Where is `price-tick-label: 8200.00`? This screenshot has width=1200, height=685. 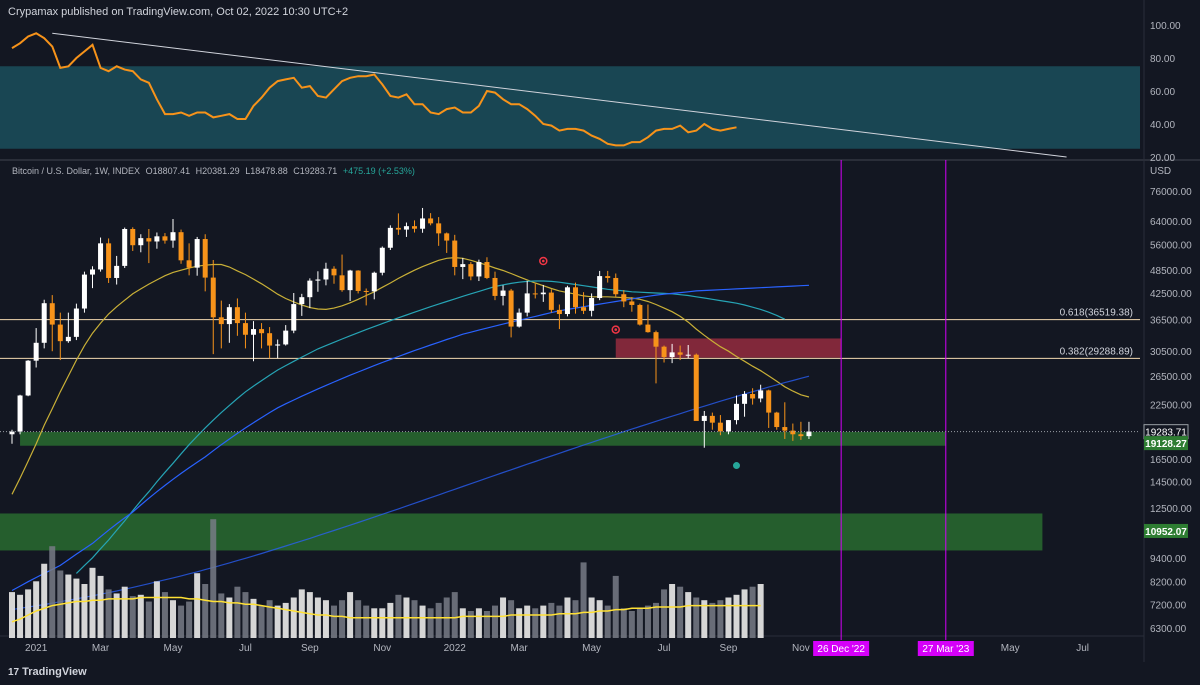
price-tick-label: 8200.00 is located at coordinates (1168, 583).